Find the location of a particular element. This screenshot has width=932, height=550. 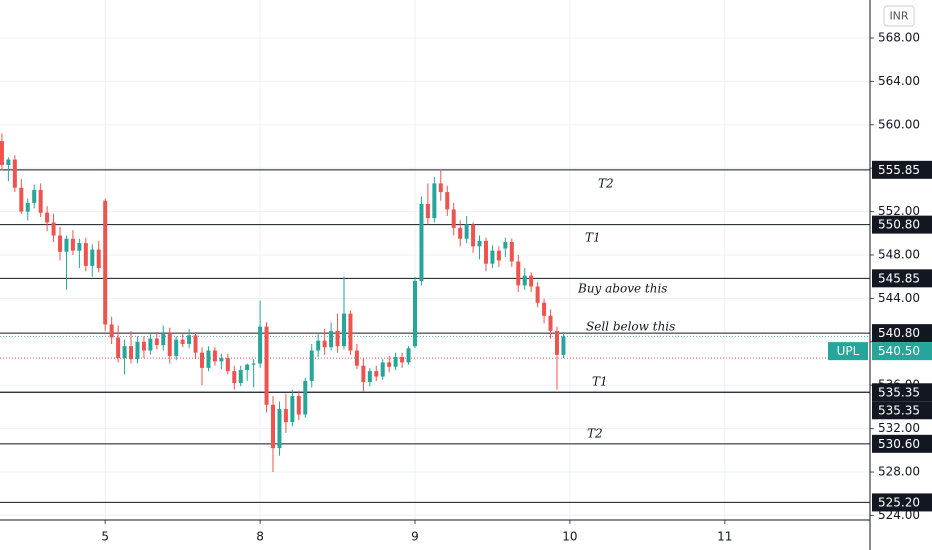

symbol-tag-label: UPL is located at coordinates (848, 351).